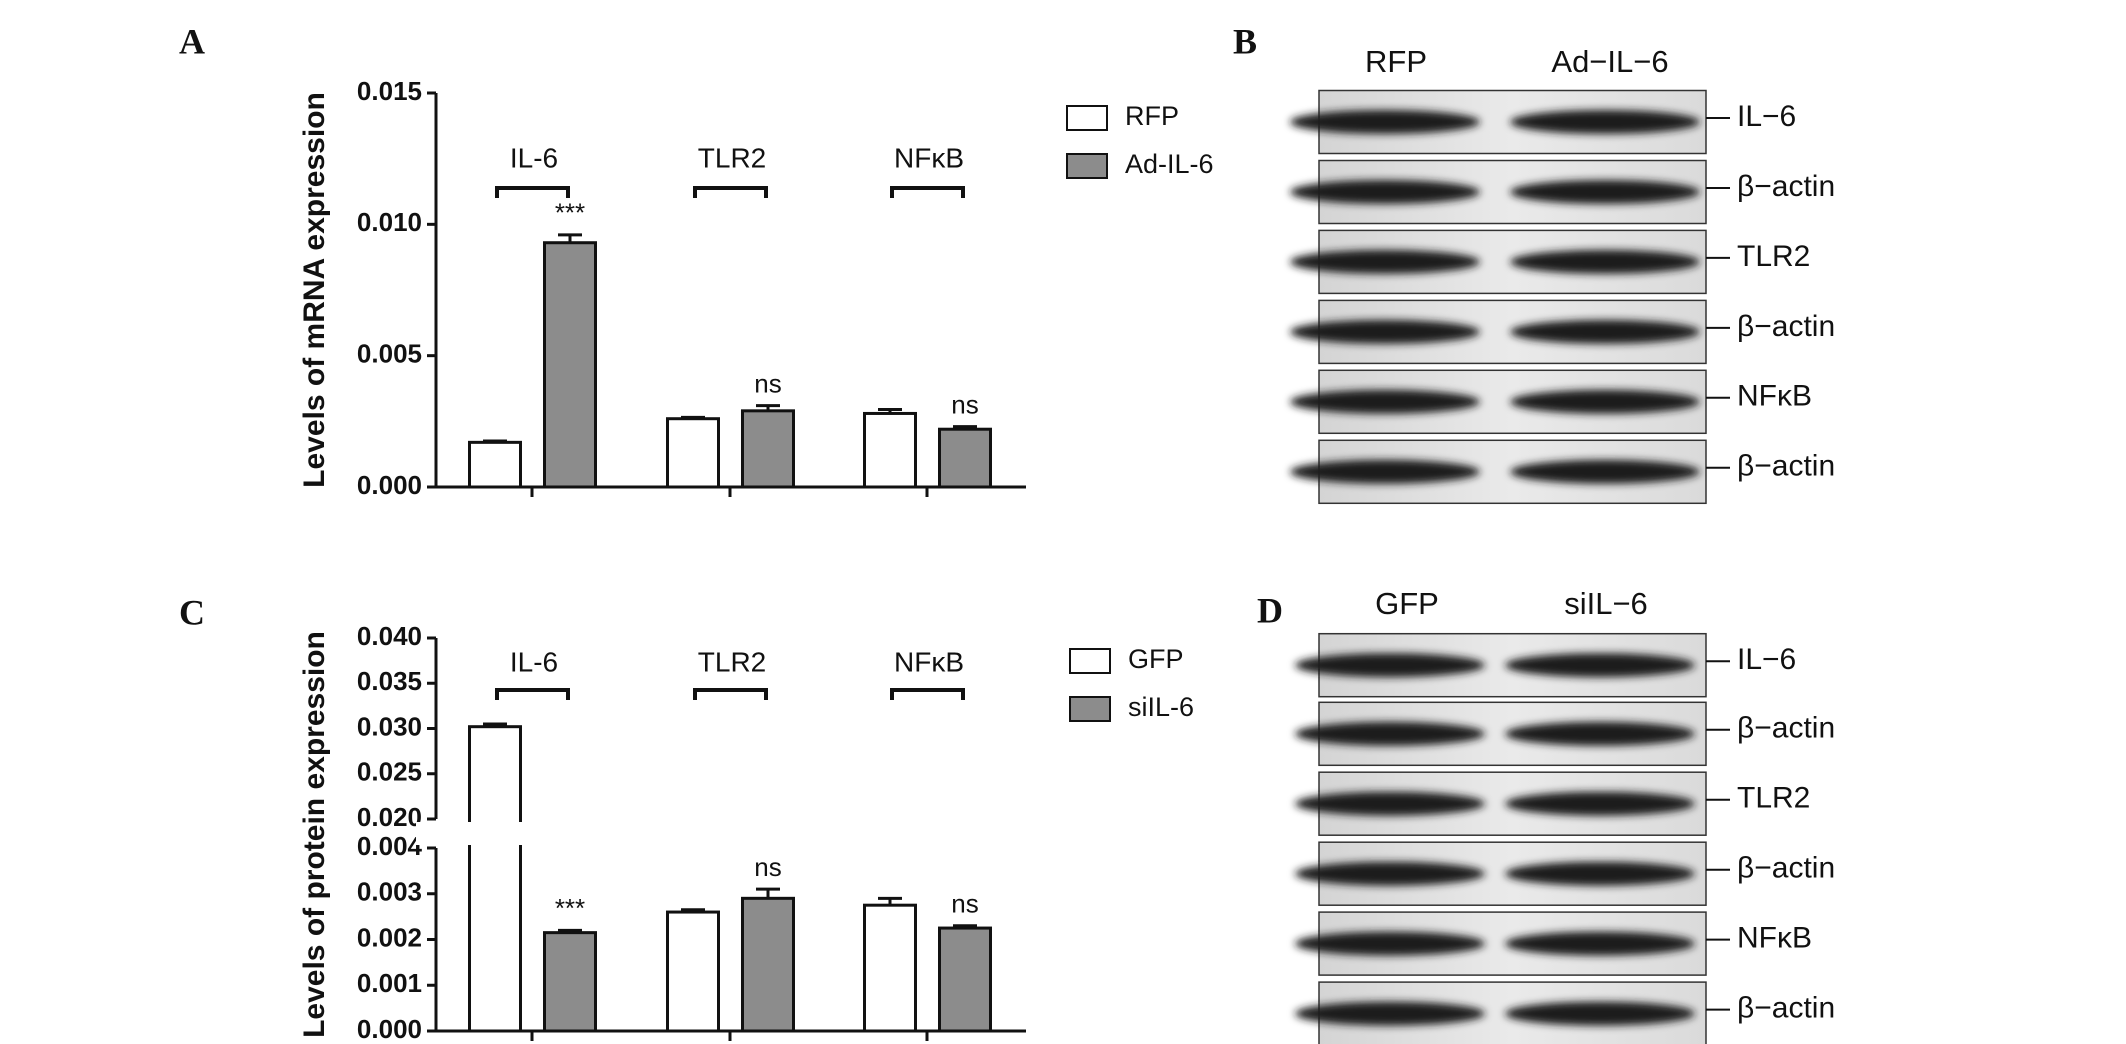  What do you see at coordinates (389, 892) in the screenshot?
I see `y-tick-label: 0.003` at bounding box center [389, 892].